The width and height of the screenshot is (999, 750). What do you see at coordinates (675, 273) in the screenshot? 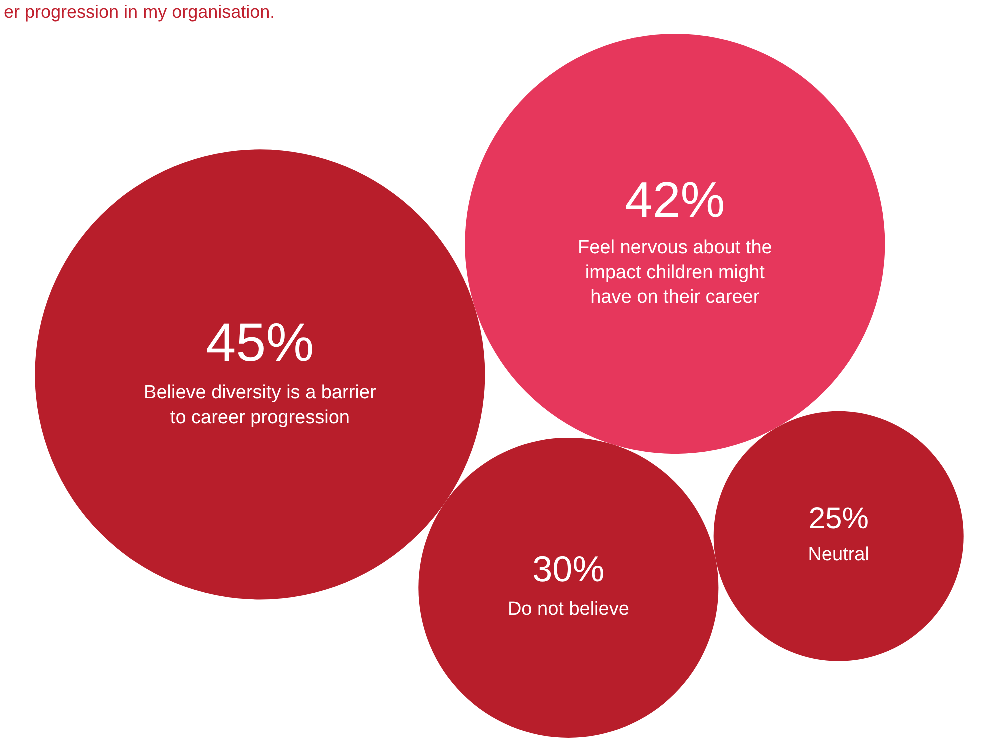
I see `category-label: Feel nervous about the impact children might have on their career` at bounding box center [675, 273].